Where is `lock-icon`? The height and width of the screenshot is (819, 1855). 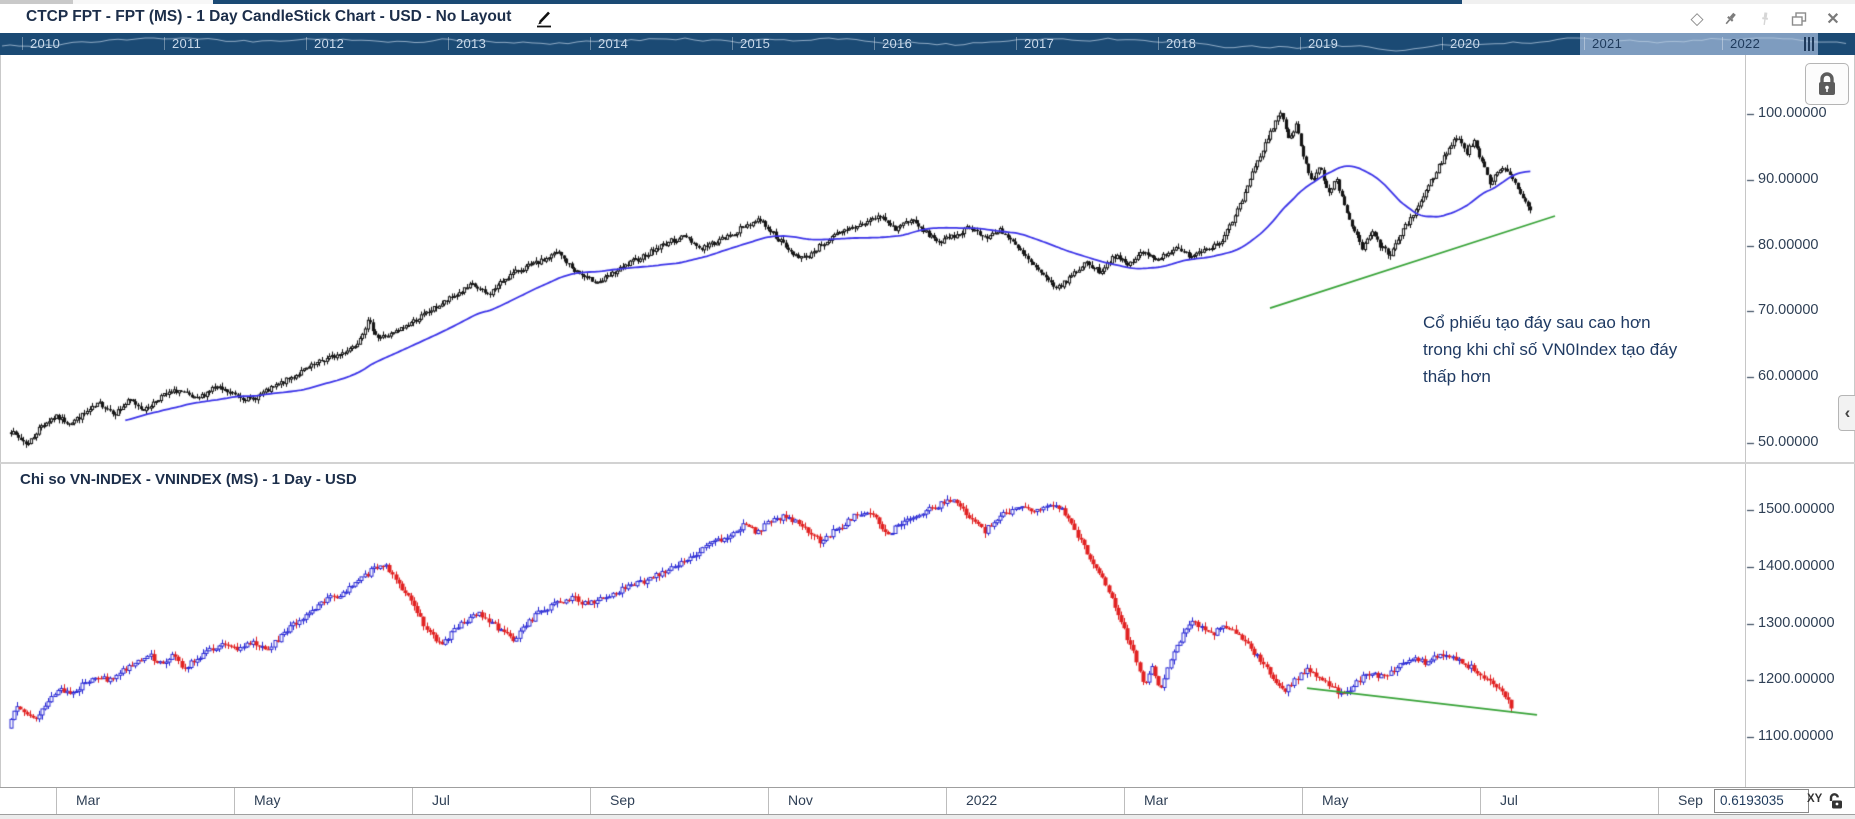
lock-icon is located at coordinates (1827, 83).